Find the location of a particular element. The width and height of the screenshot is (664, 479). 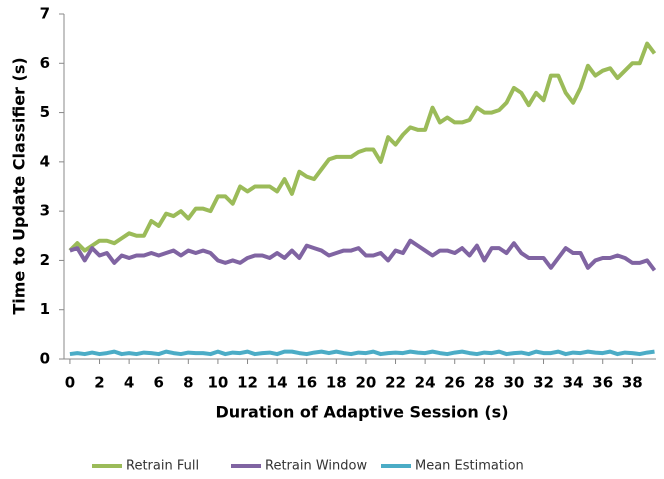

x-tick-label: 38 is located at coordinates (632, 383).